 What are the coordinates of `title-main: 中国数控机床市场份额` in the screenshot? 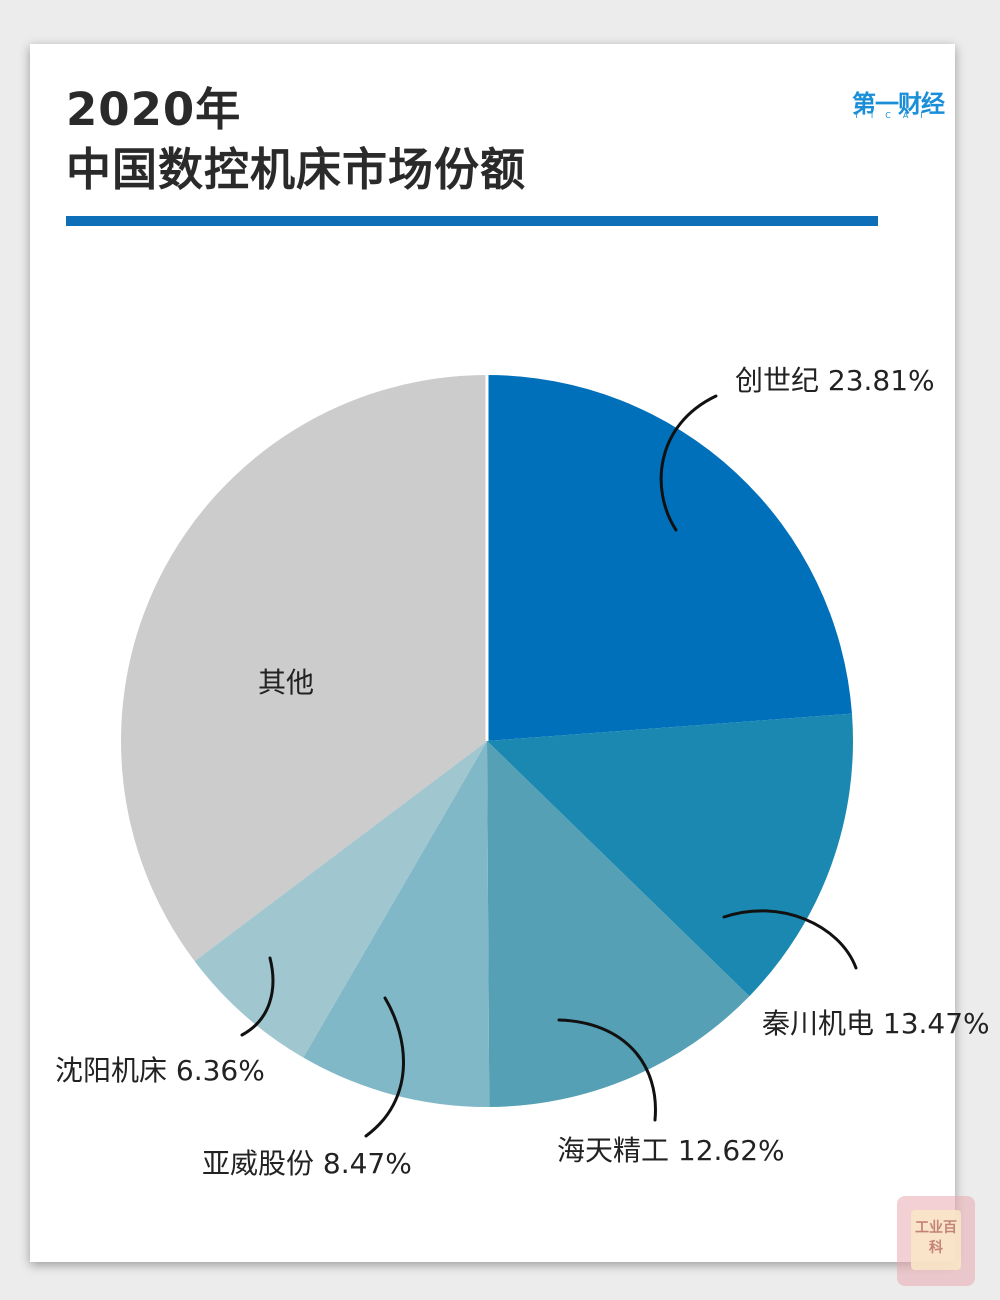 It's located at (296, 169).